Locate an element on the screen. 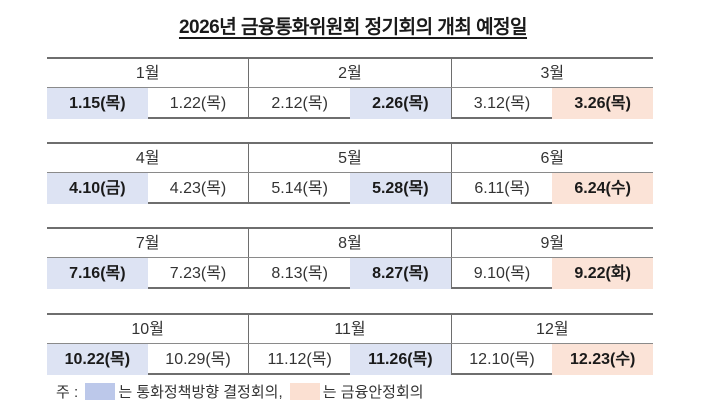 The height and width of the screenshot is (414, 706). month-dates: 2.12(목) 2.26(목) is located at coordinates (349, 103).